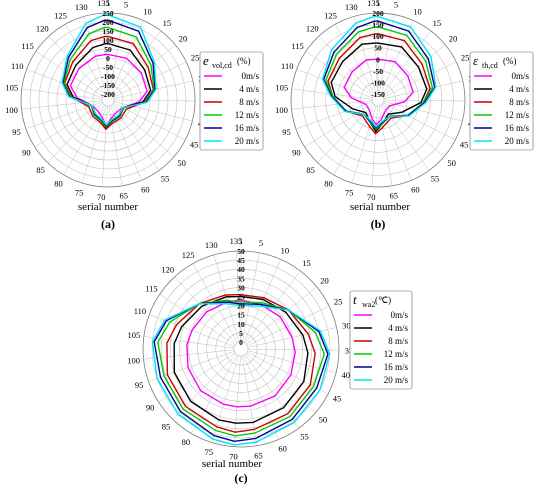 The width and height of the screenshot is (550, 494). I want to click on radial-tick-label: -50, so click(108, 67).